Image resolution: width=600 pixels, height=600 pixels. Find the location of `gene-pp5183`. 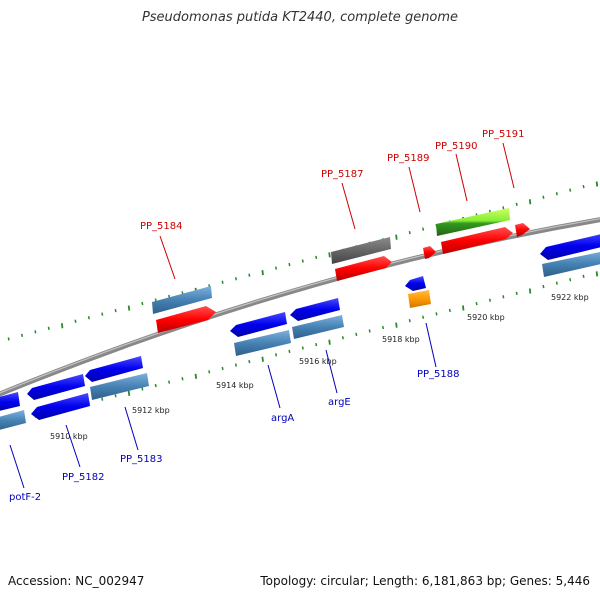

gene-pp5183 is located at coordinates (114, 369).